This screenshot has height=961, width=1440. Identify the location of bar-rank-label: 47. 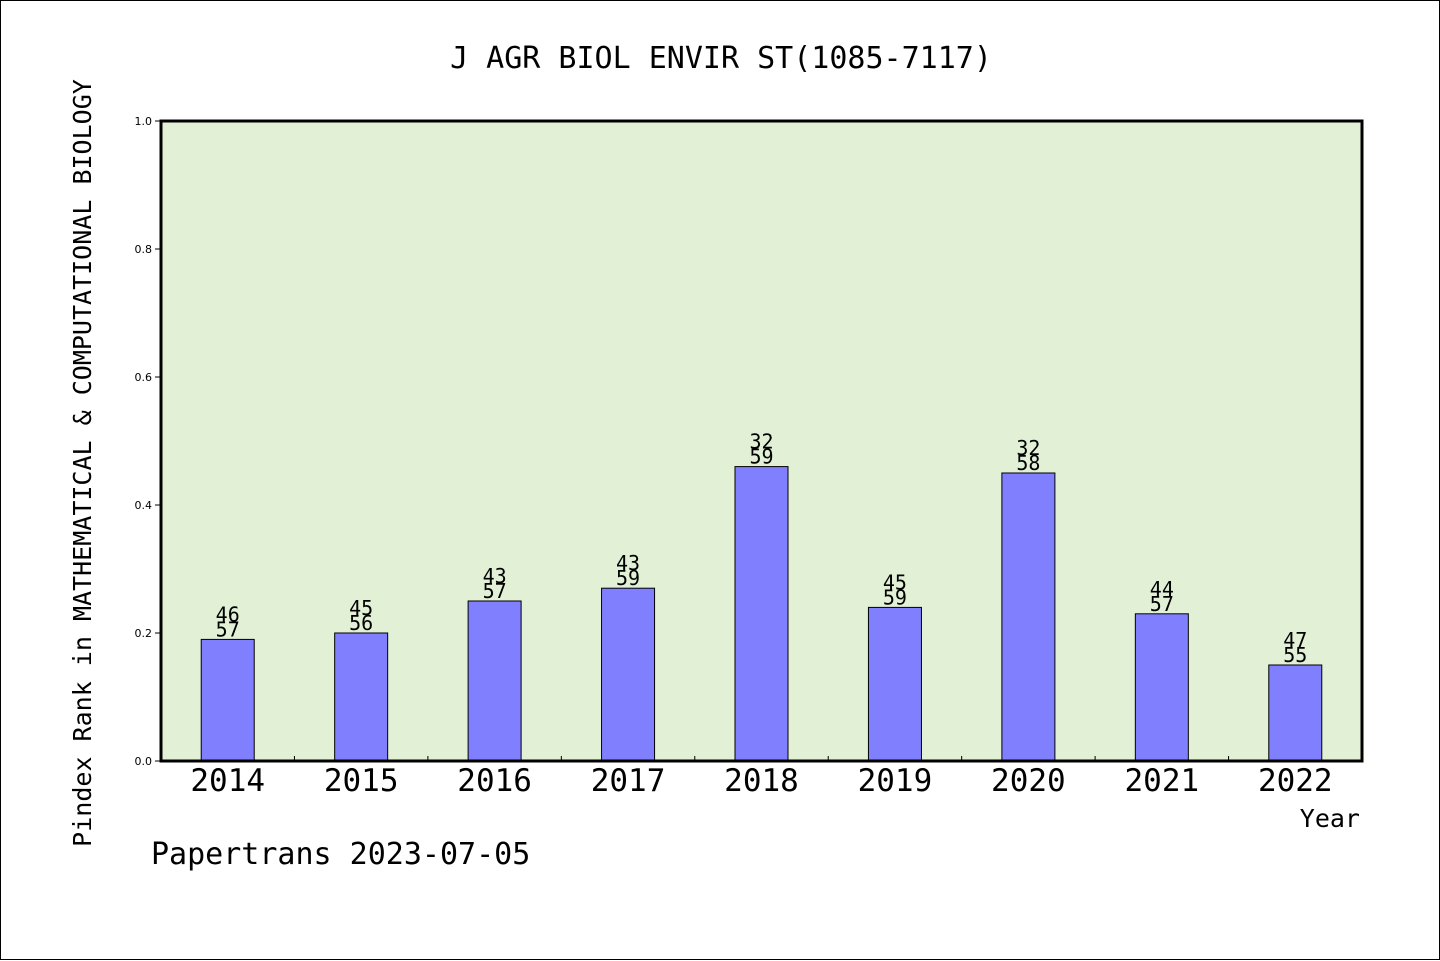
(1295, 640).